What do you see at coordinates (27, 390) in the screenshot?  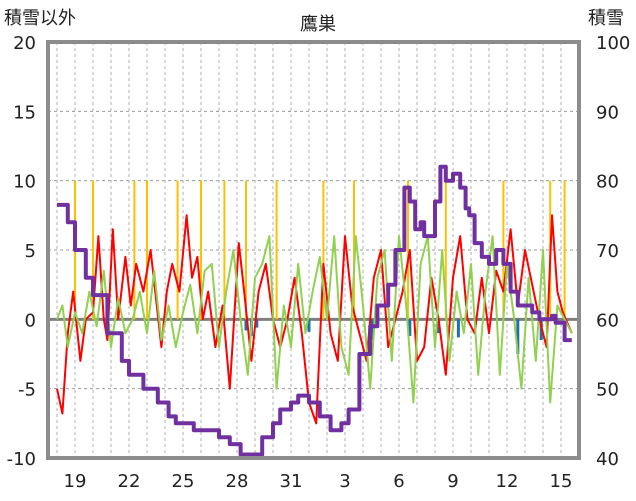 I see `left-tick-label: -5` at bounding box center [27, 390].